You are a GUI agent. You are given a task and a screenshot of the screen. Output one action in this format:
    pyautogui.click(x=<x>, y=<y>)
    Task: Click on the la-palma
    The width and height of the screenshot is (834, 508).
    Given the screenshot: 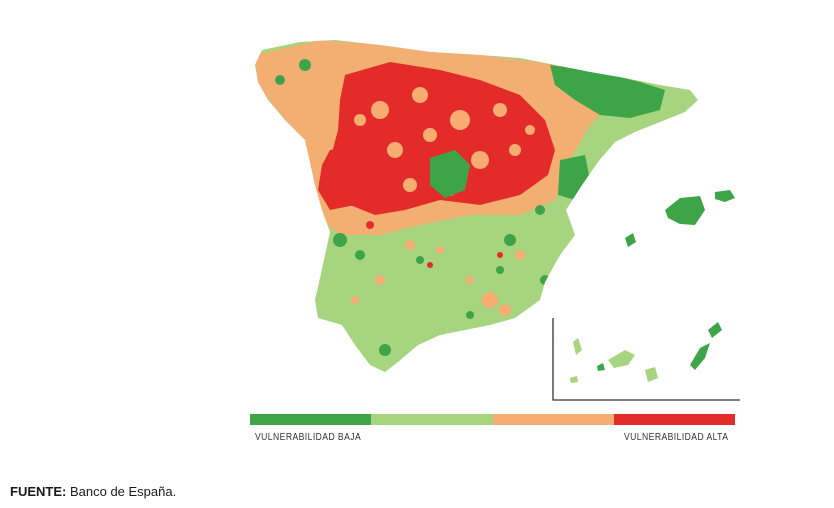 What is the action you would take?
    pyautogui.click(x=577, y=346)
    